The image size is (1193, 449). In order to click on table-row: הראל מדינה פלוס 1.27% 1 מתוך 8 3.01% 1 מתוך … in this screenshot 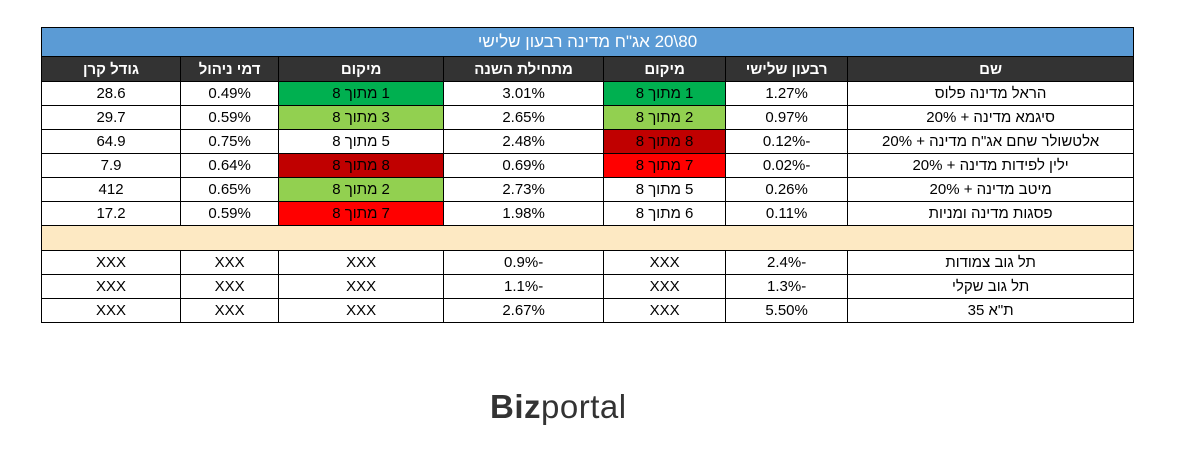, I will do `click(587, 93)`.